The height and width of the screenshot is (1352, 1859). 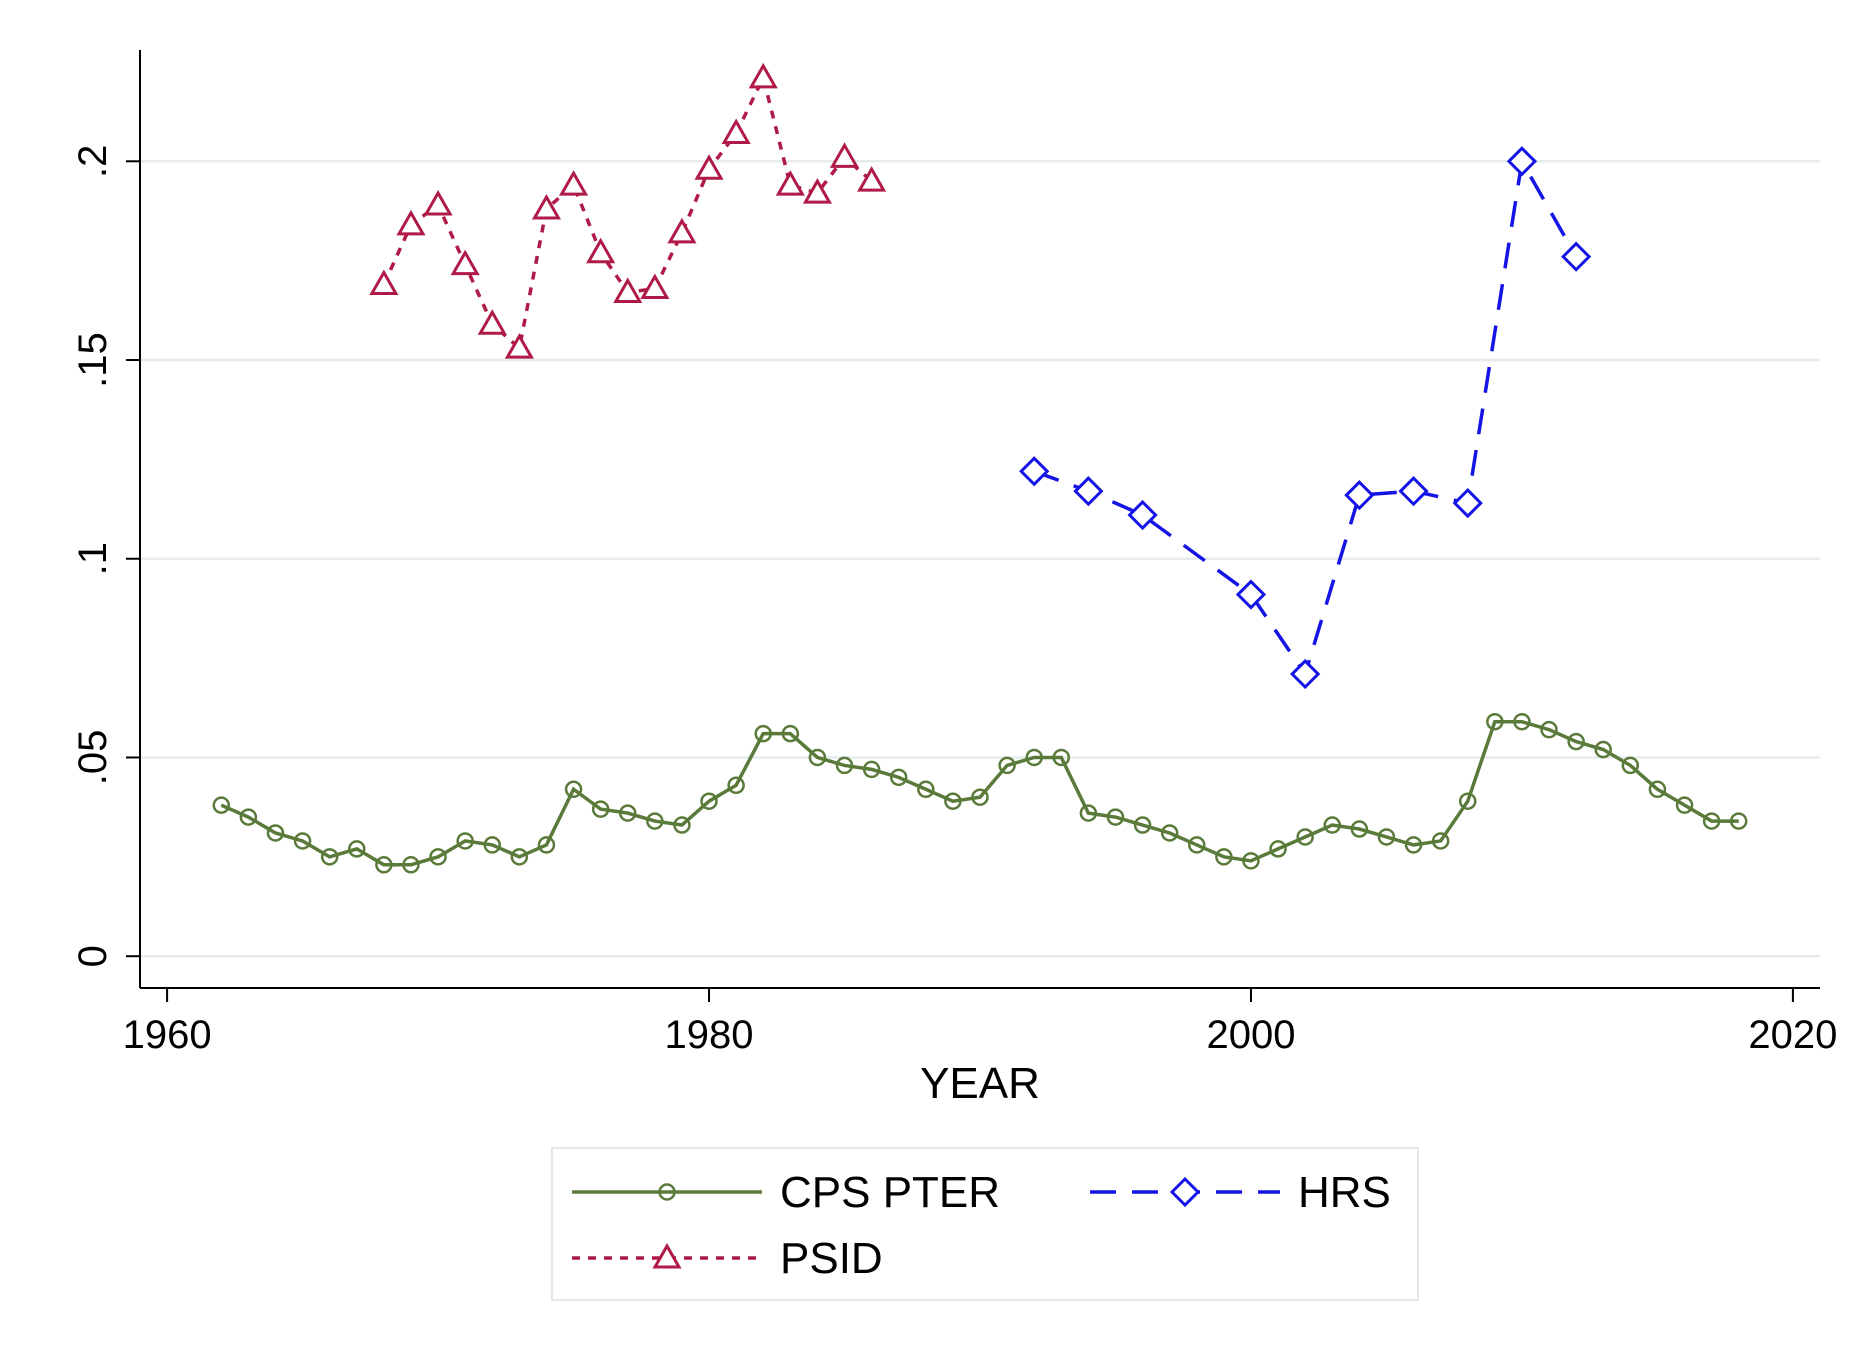 I want to click on series-hrs, so click(x=1305, y=418).